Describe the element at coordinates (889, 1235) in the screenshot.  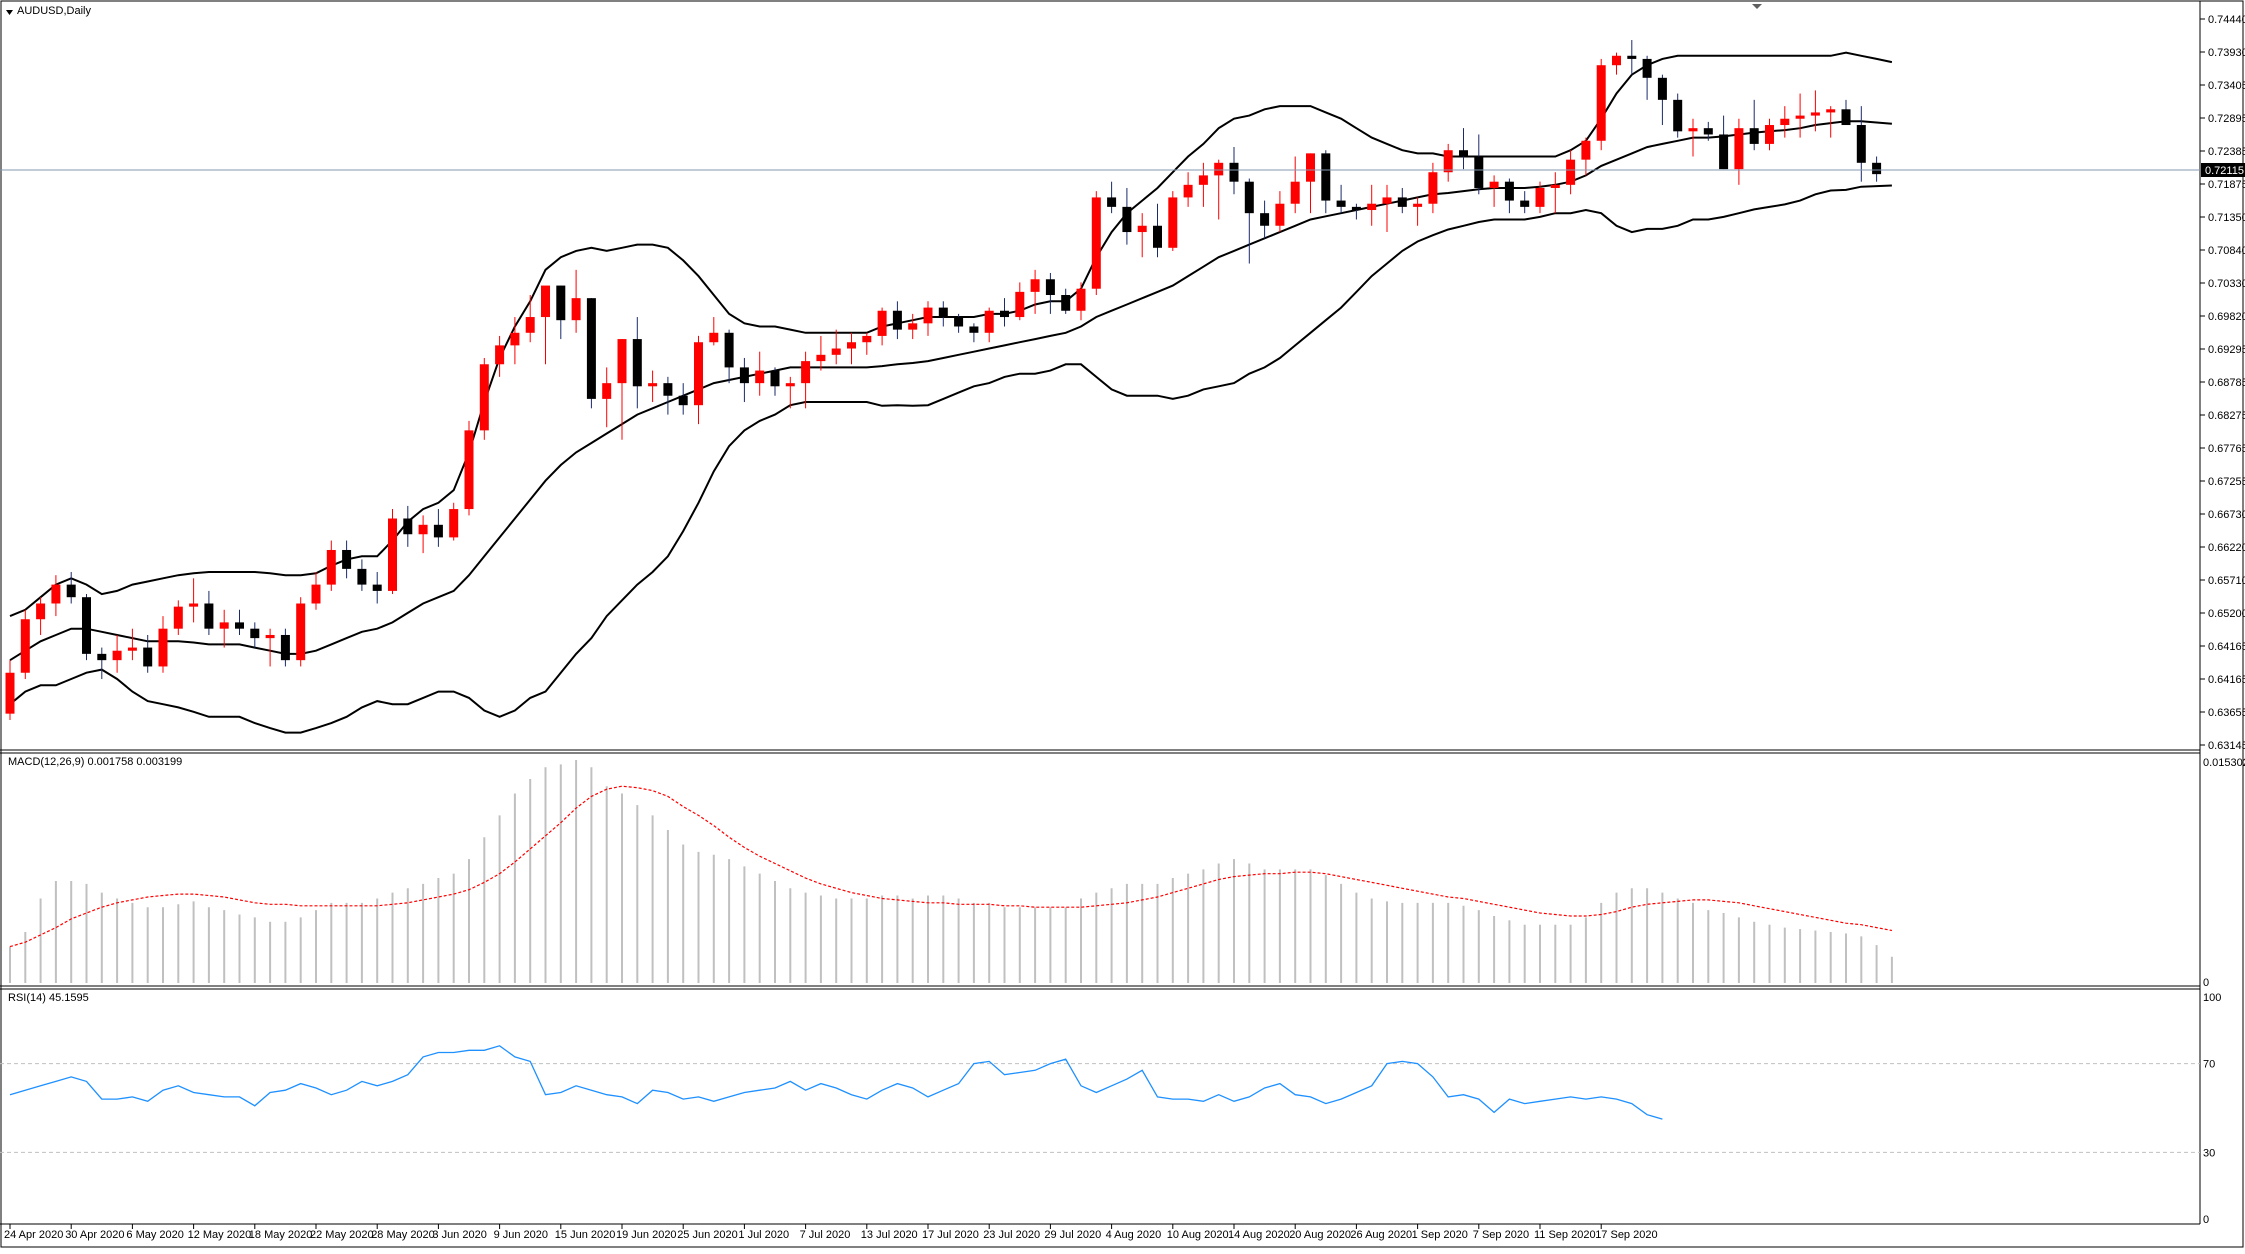
I see `time-tick-label: 13 Jul 2020` at that location.